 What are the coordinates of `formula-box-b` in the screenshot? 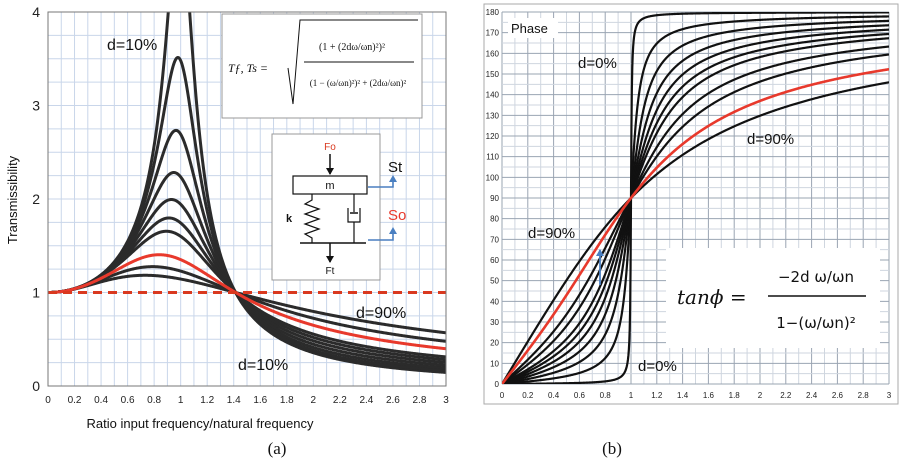 It's located at (773, 298).